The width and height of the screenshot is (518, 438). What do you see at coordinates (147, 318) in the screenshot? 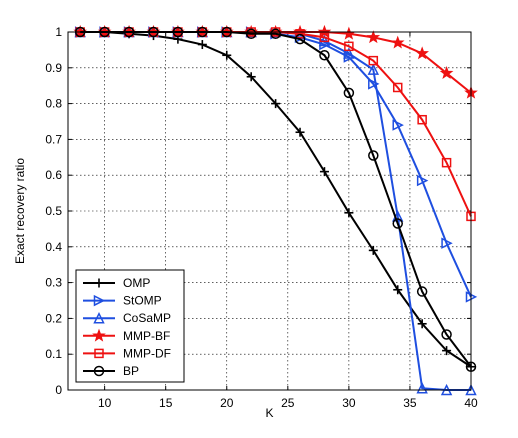
I see `legend-label: CoSaMP` at bounding box center [147, 318].